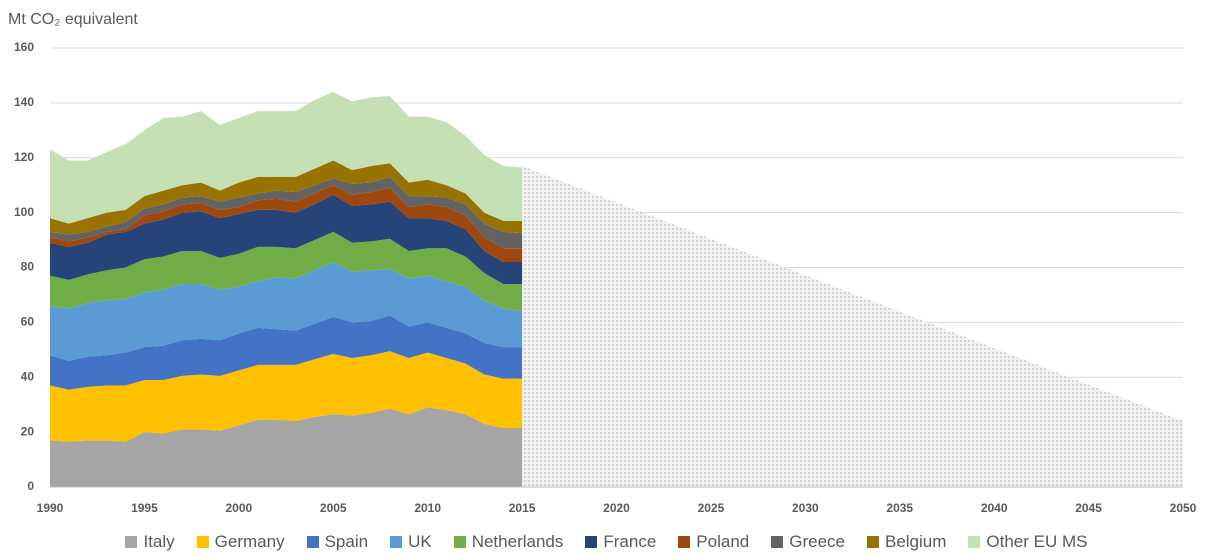 The width and height of the screenshot is (1213, 558). I want to click on legend-label: Greece, so click(817, 541).